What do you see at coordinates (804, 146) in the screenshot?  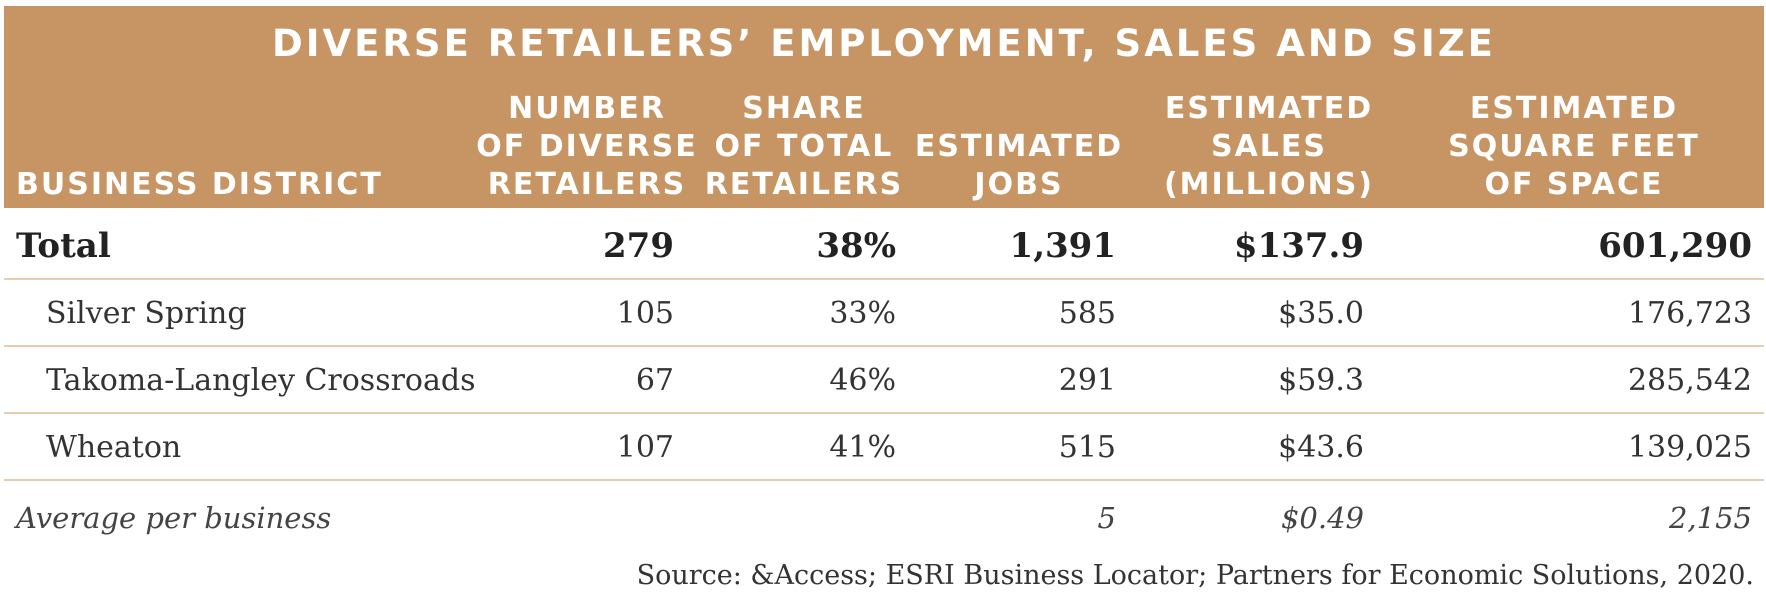 I see `header-share-of-total-retailers: SHARE OF TOTAL RETAILERS` at bounding box center [804, 146].